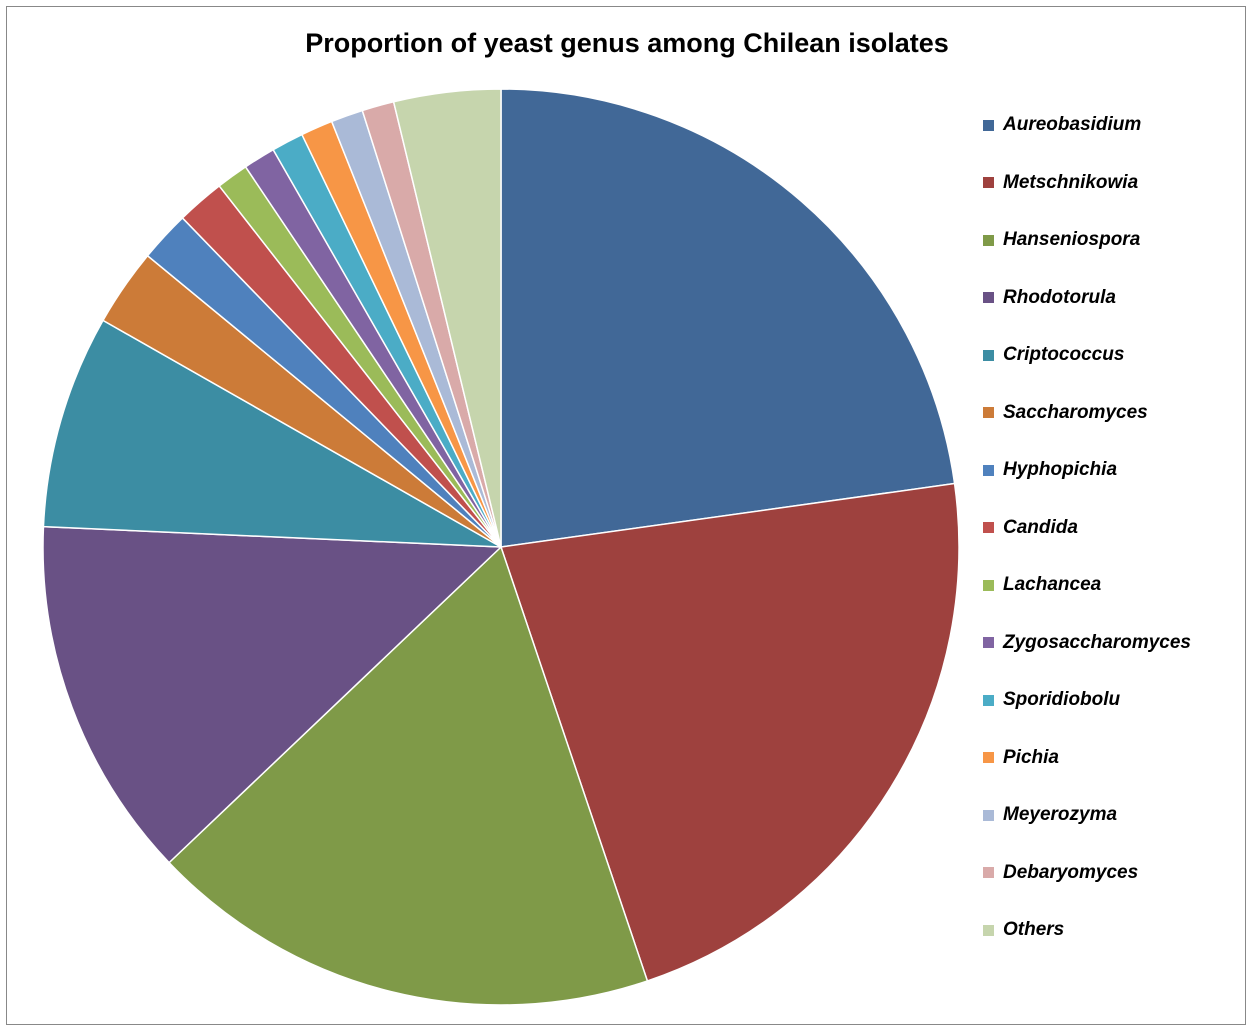  I want to click on legend-item-pichia: Pichia, so click(1021, 758).